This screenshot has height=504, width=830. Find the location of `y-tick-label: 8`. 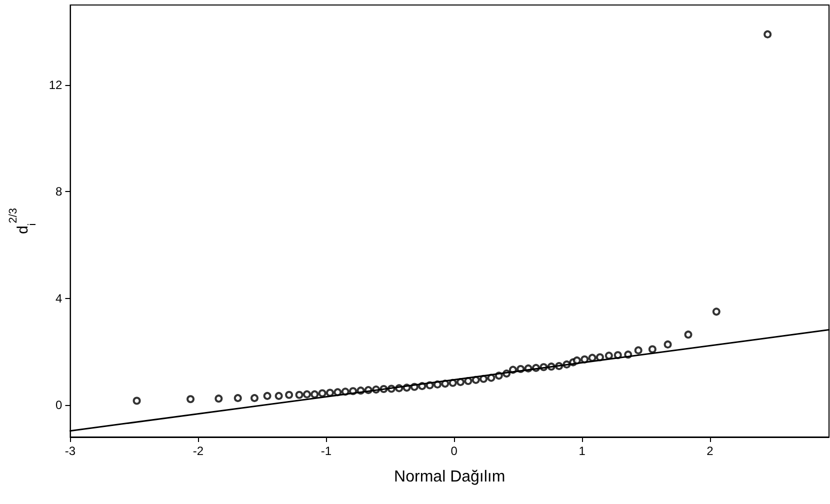

y-tick-label: 8 is located at coordinates (59, 191).